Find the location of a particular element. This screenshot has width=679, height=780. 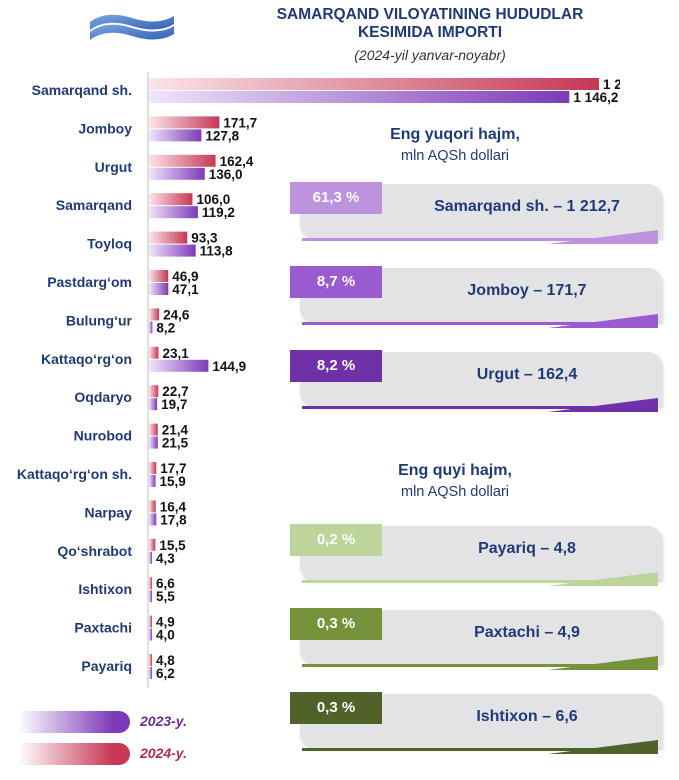

value-label-2024: 22,7 is located at coordinates (175, 391).